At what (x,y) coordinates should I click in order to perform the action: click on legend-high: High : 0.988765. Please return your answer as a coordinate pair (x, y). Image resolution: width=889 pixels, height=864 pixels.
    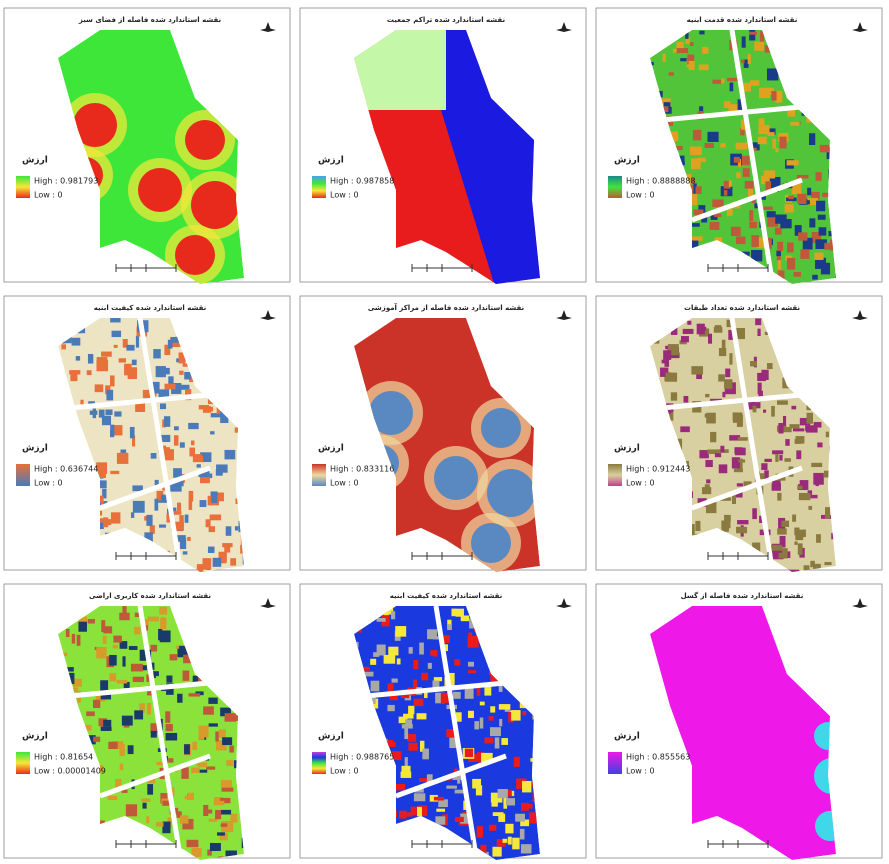
    Looking at the image, I should click on (362, 757).